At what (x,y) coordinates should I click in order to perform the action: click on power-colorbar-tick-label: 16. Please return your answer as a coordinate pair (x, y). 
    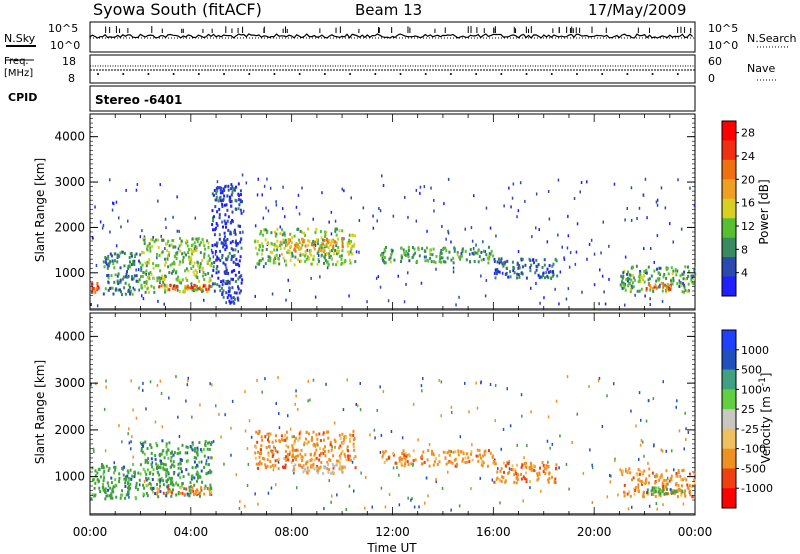
    Looking at the image, I should click on (748, 203).